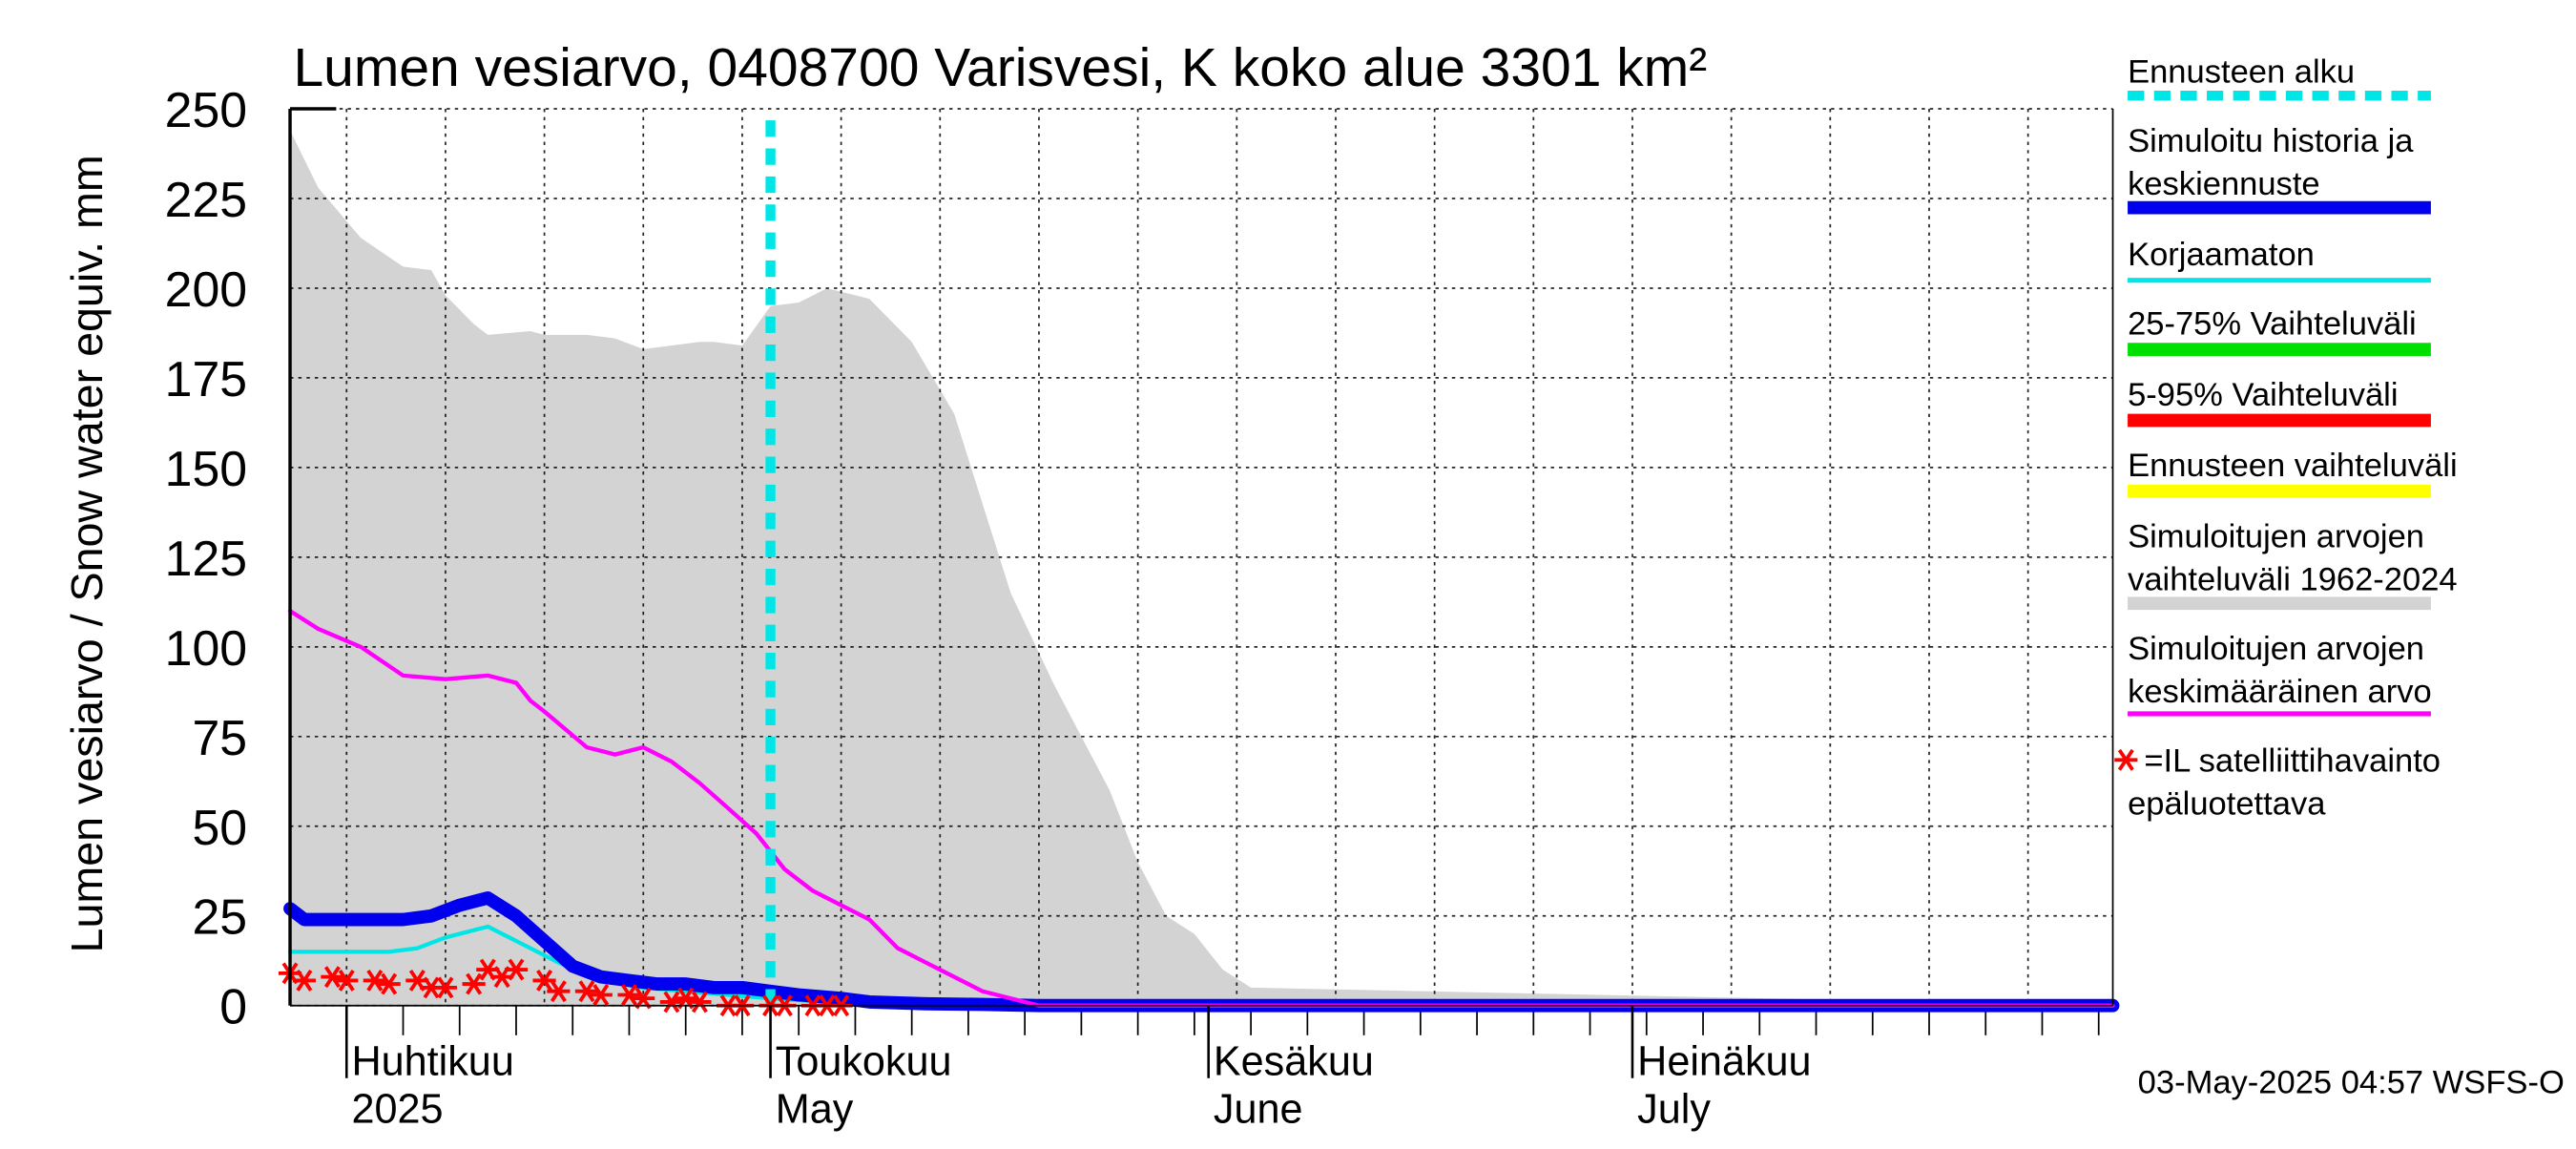 This screenshot has height=1149, width=2576. I want to click on month-label: Toukokuu, so click(864, 1061).